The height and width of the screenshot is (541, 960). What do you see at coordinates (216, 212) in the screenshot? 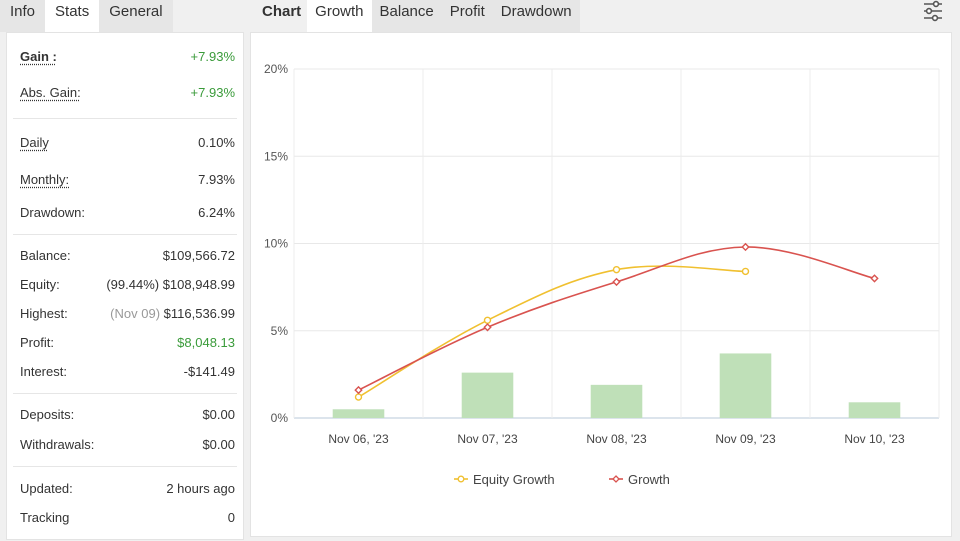
I see `drawdown-value: 6.24%` at bounding box center [216, 212].